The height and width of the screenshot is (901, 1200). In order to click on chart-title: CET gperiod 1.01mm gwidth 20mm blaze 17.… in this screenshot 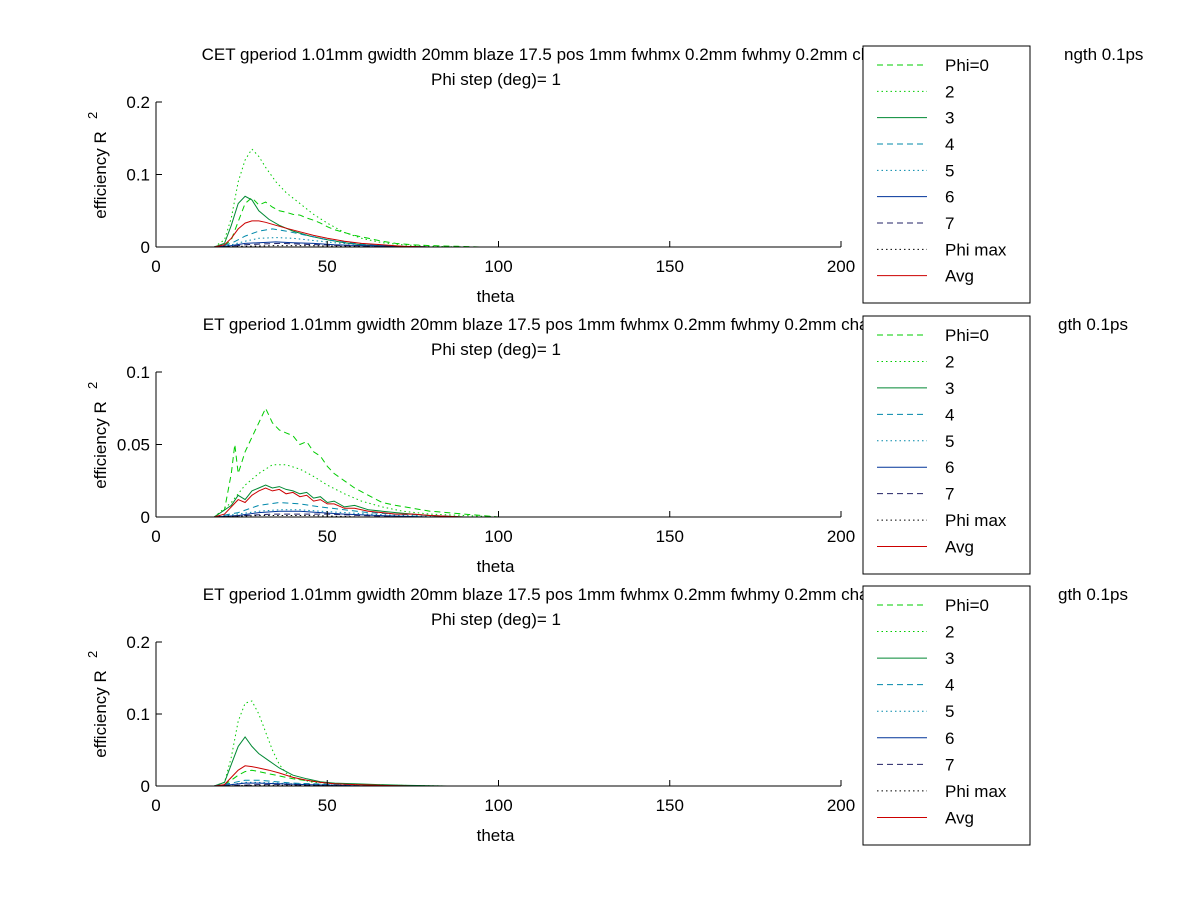, I will do `click(560, 54)`.